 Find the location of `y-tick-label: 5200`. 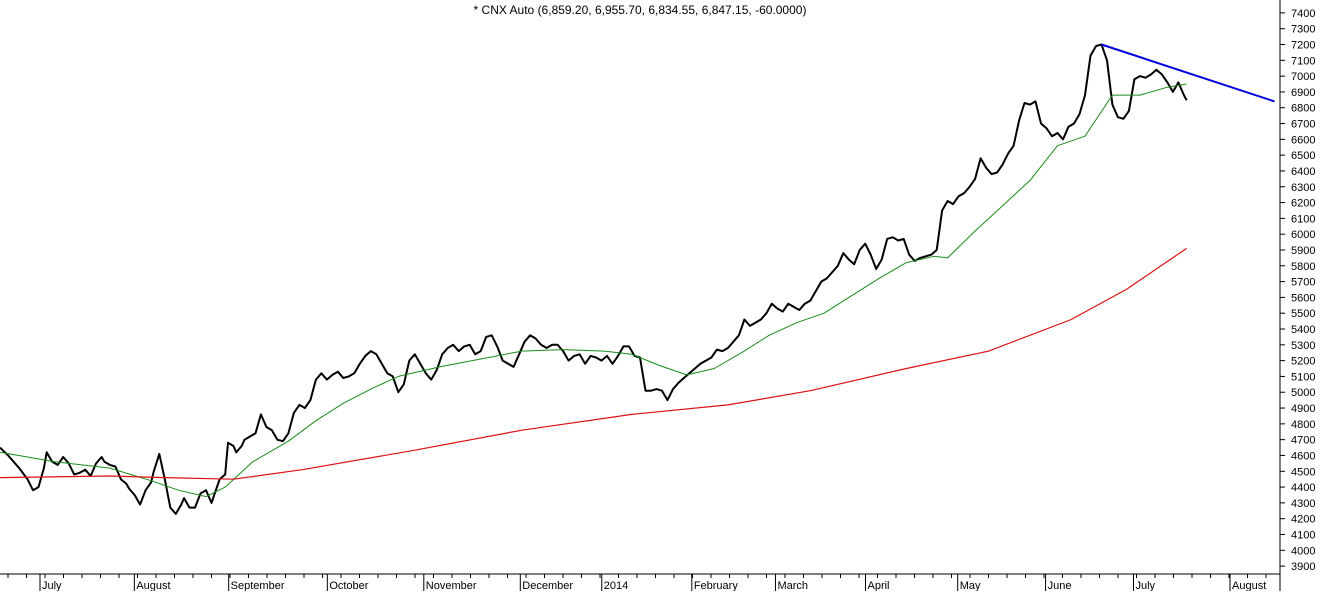

y-tick-label: 5200 is located at coordinates (1303, 362).